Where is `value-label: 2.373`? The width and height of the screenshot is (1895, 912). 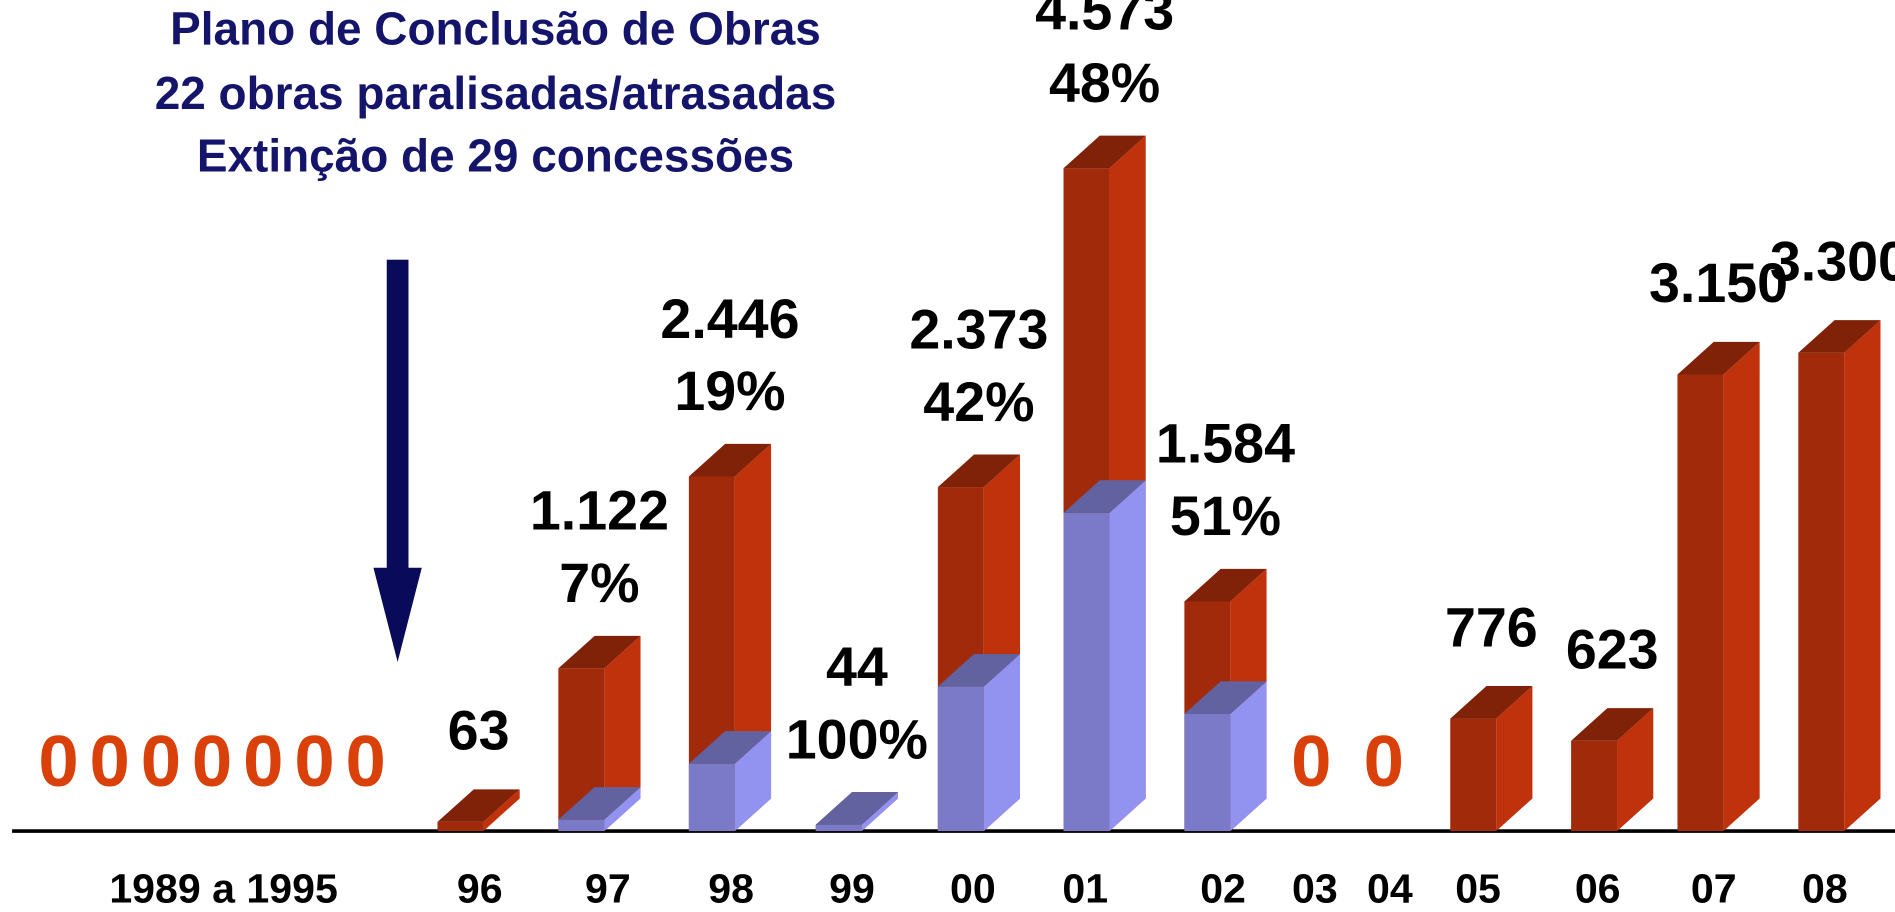
value-label: 2.373 is located at coordinates (978, 329).